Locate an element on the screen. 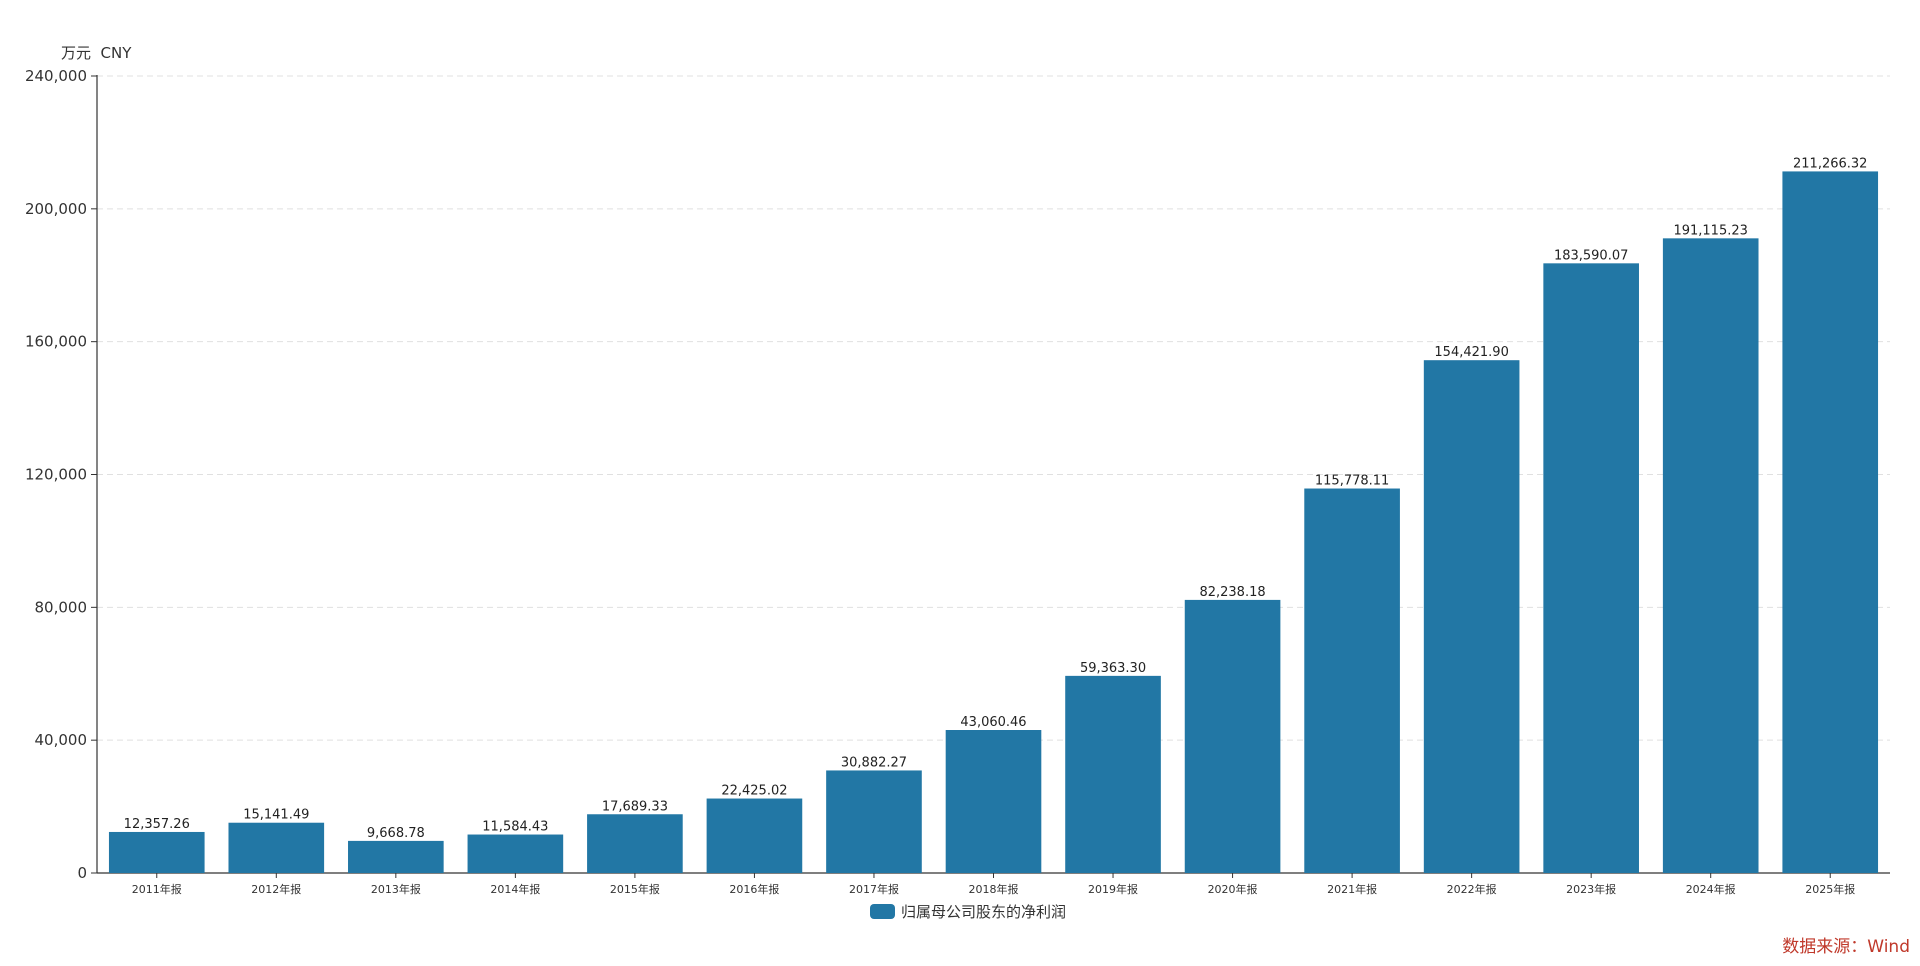 The width and height of the screenshot is (1920, 966). bar-data-label: 115,778.11 is located at coordinates (1352, 481).